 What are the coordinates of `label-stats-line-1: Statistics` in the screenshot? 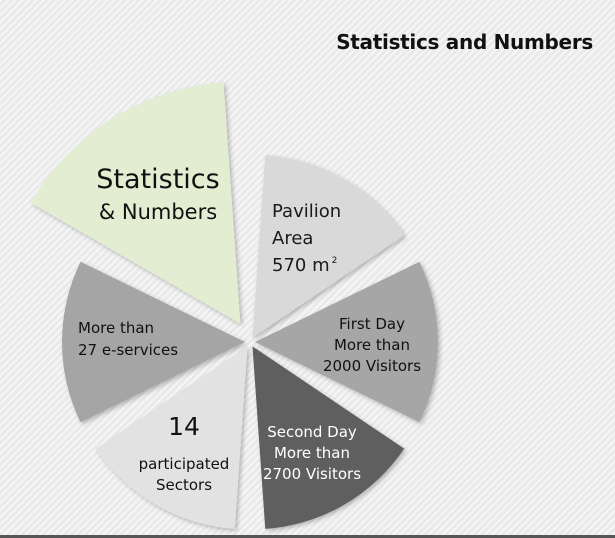 It's located at (157, 179).